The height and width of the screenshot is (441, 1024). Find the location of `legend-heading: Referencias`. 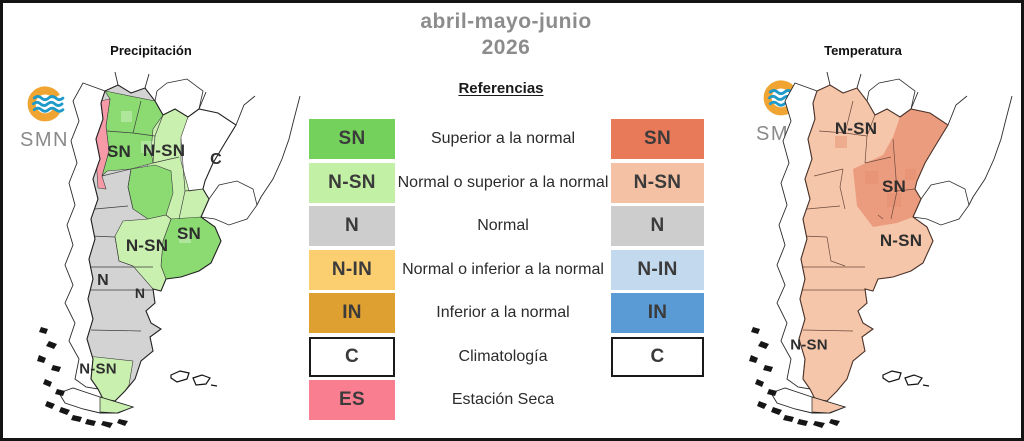

legend-heading: Referencias is located at coordinates (501, 88).